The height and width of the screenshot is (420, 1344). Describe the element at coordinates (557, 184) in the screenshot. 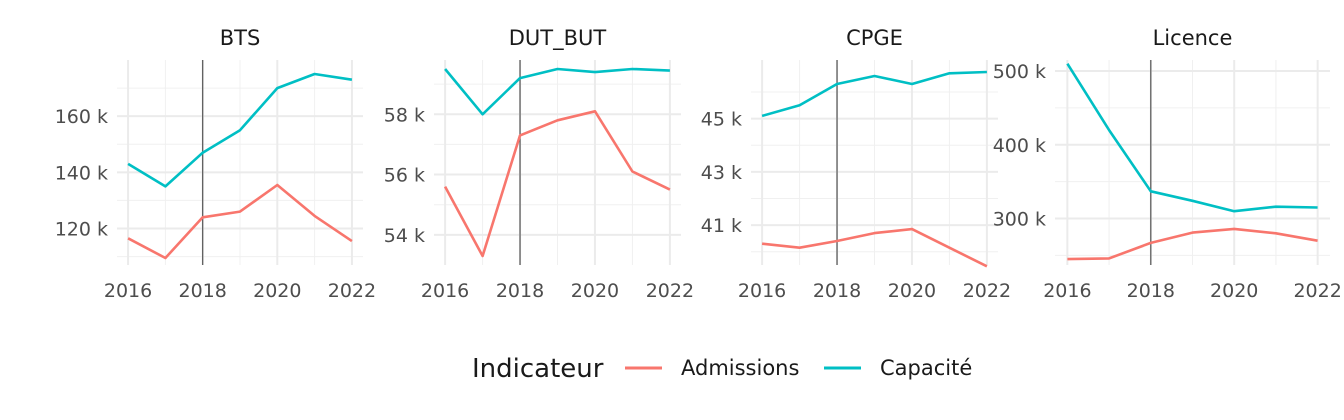

I see `series-line-admissions-dut-but` at that location.